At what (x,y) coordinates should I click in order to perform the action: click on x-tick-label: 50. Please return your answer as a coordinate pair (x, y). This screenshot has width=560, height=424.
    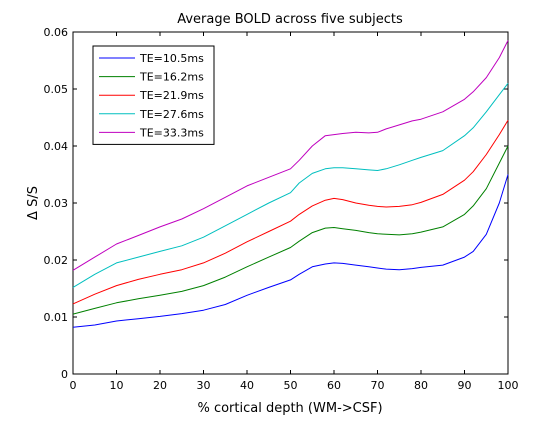
    Looking at the image, I should click on (291, 385).